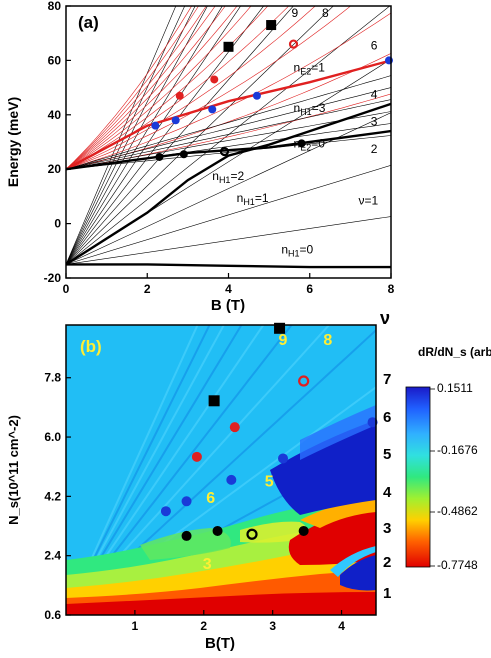 This screenshot has width=491, height=658. I want to click on y-tick-label: 4.2, so click(52, 496).